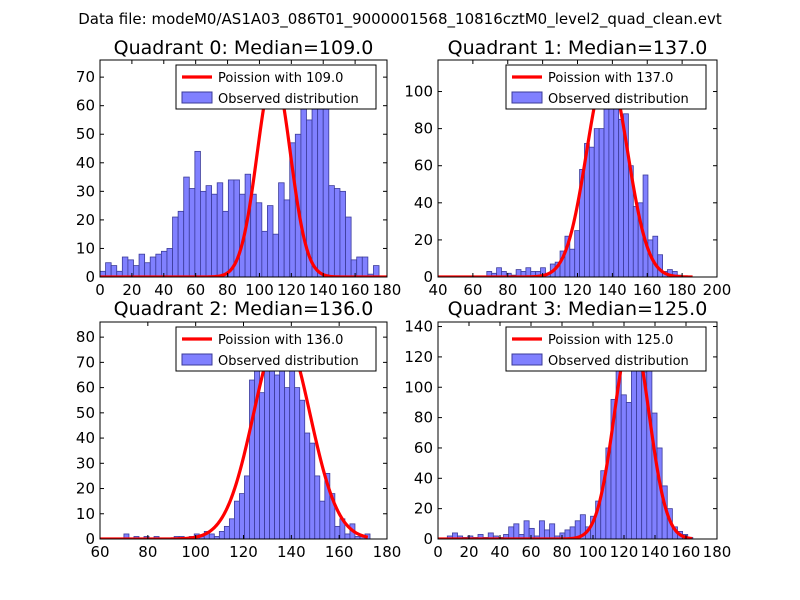 The image size is (800, 600). What do you see at coordinates (418, 357) in the screenshot?
I see `y-tick-label: 120` at bounding box center [418, 357].